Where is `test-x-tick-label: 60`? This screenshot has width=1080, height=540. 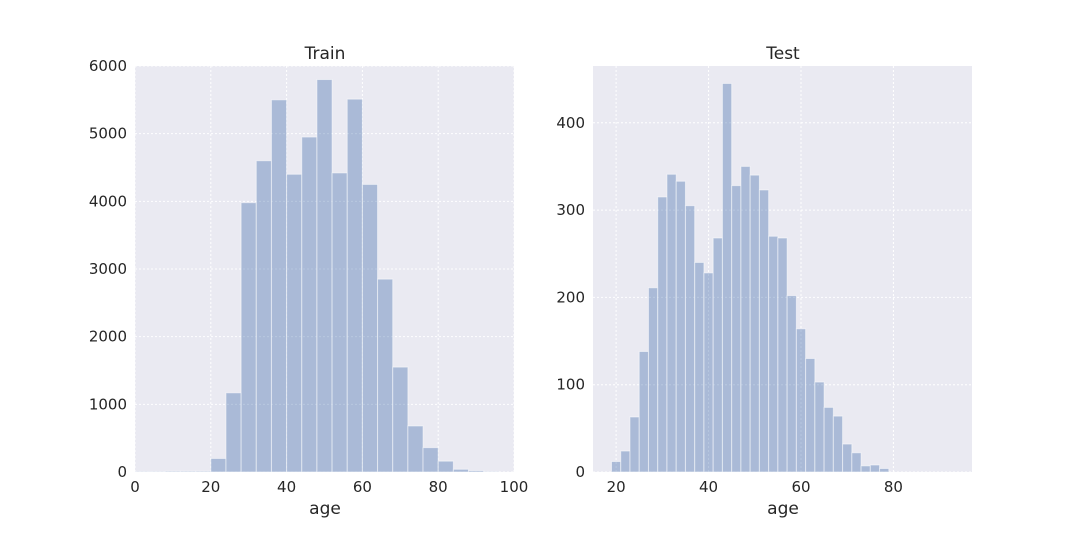 test-x-tick-label: 60 is located at coordinates (800, 487).